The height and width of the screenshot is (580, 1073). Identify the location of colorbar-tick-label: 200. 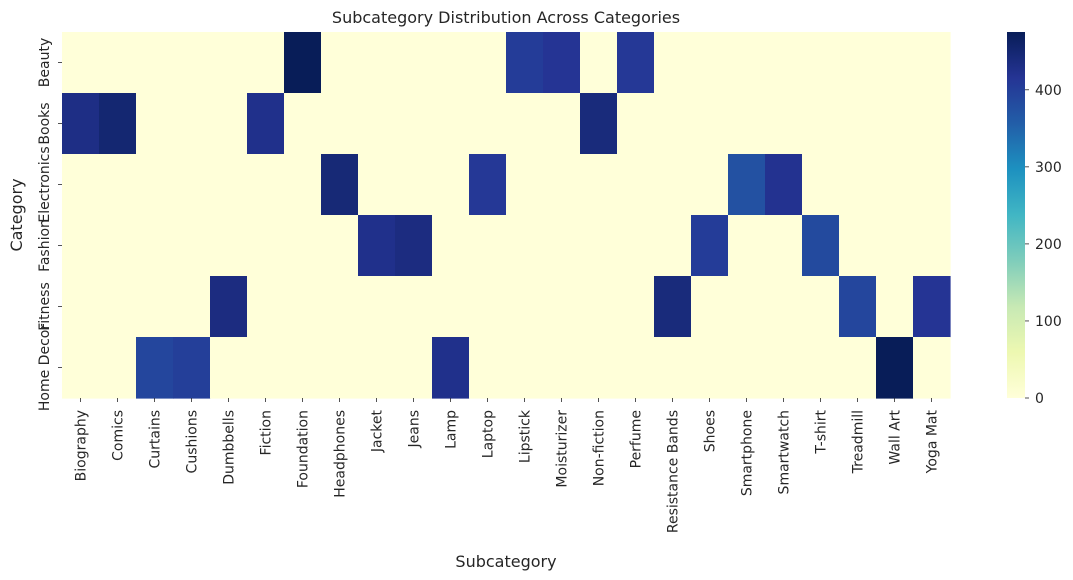
(1048, 245).